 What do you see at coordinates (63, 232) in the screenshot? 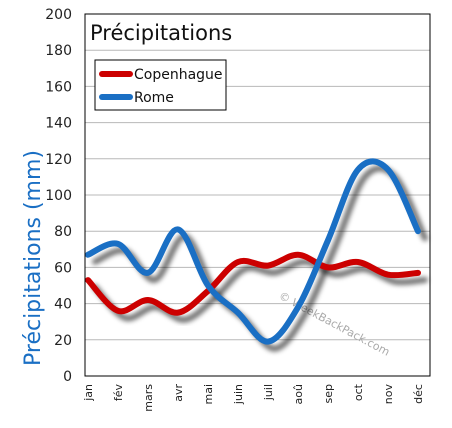
I see `y-tick-label: 80` at bounding box center [63, 232].